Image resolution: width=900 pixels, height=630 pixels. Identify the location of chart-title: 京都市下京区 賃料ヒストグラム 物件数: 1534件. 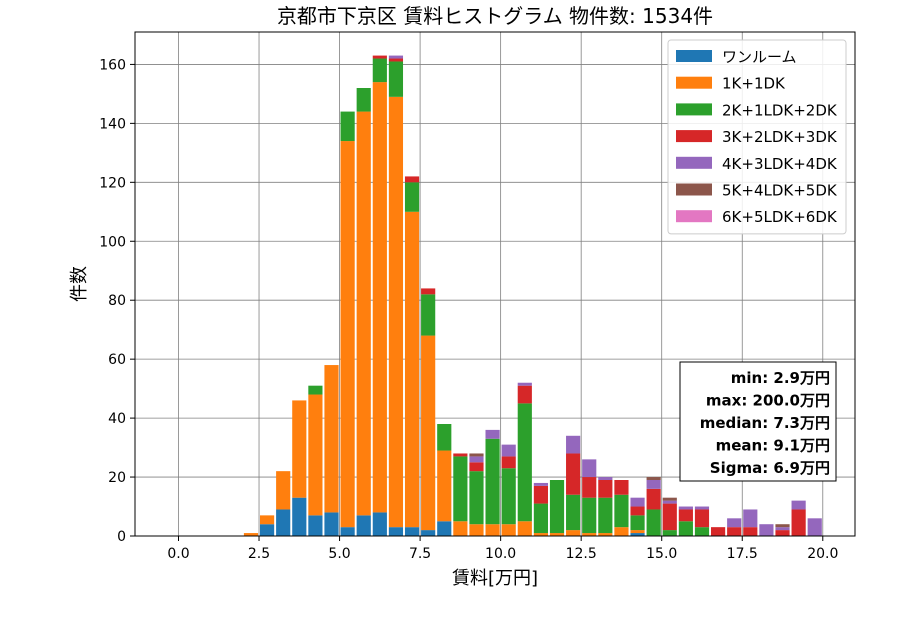
(495, 16).